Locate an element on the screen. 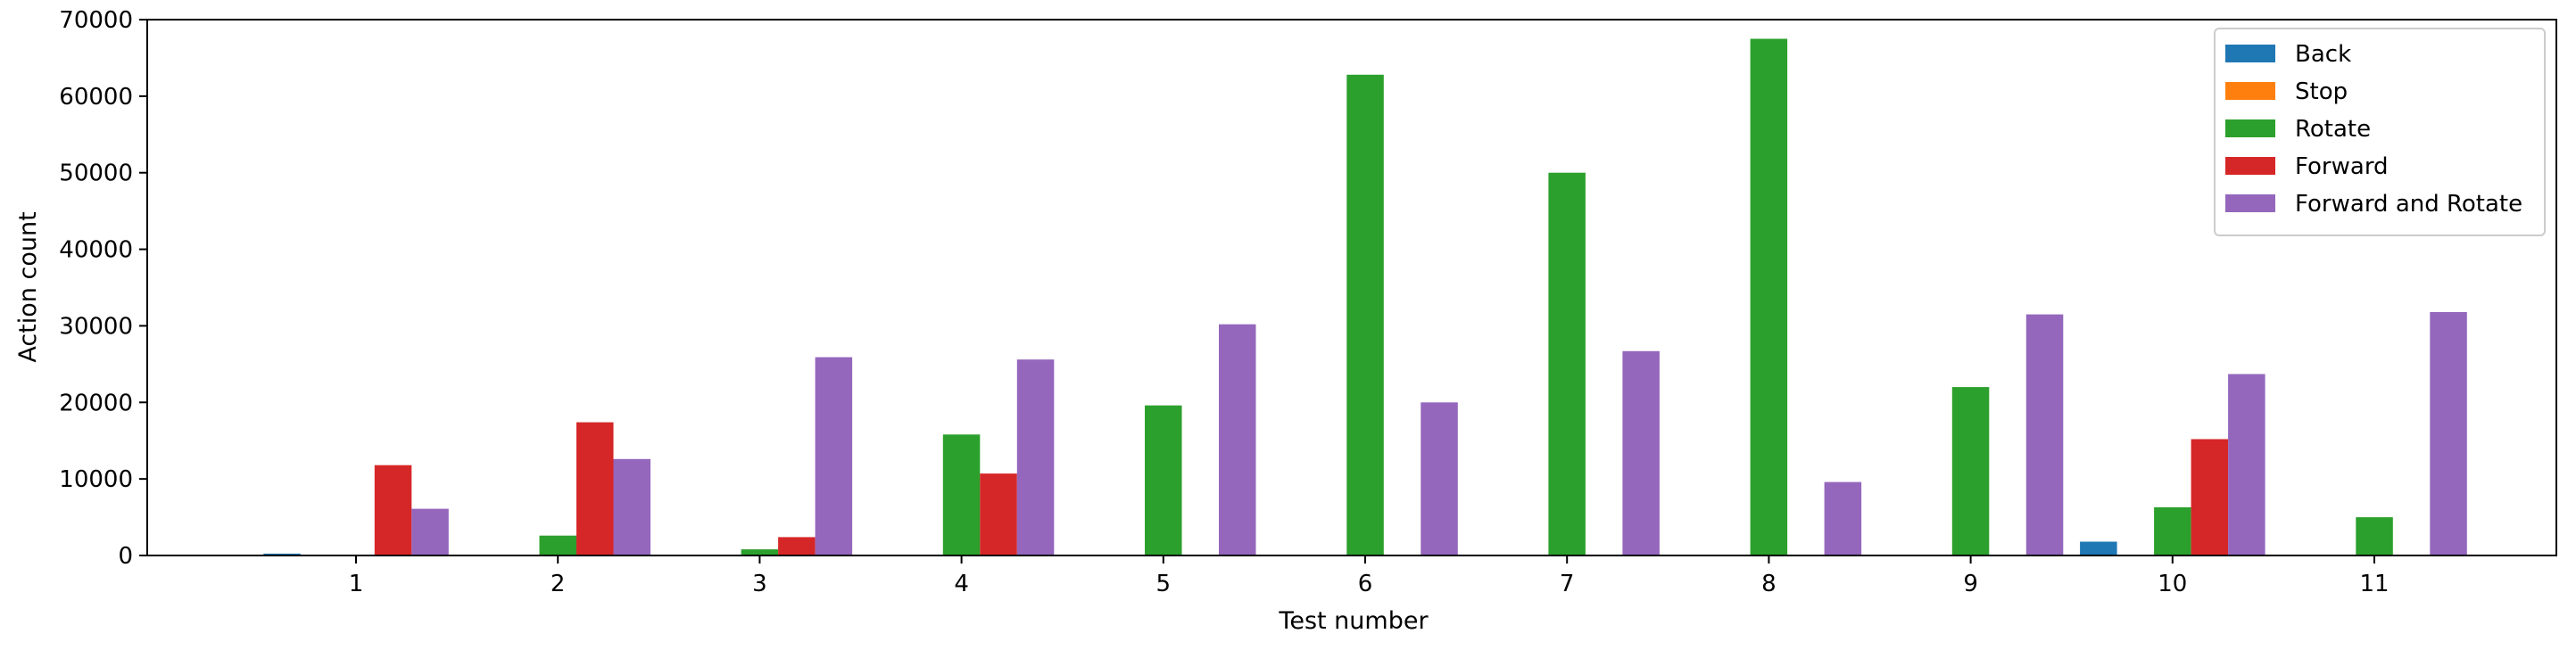 The image size is (2576, 650). x-tick-label: 3 is located at coordinates (759, 584).